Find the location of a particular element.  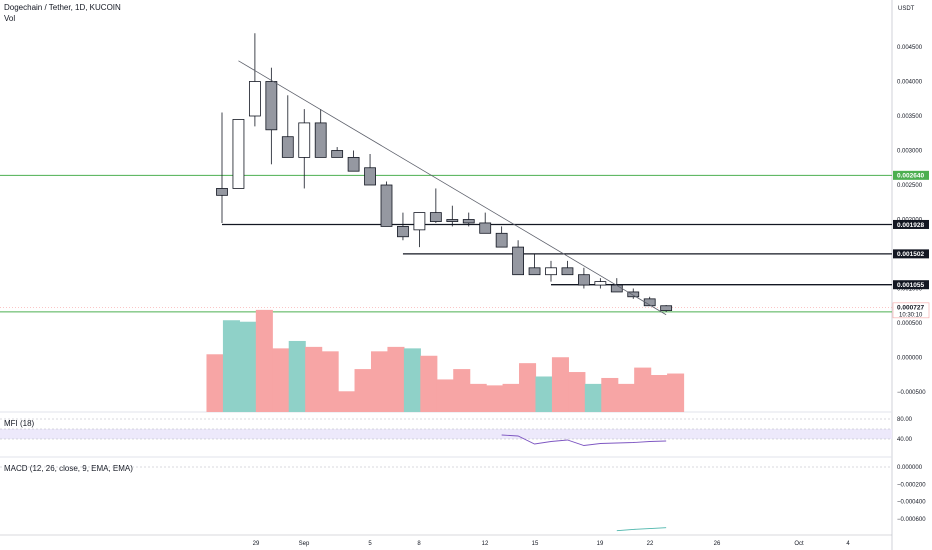

macd-tick-label: −0.000400 is located at coordinates (911, 503).